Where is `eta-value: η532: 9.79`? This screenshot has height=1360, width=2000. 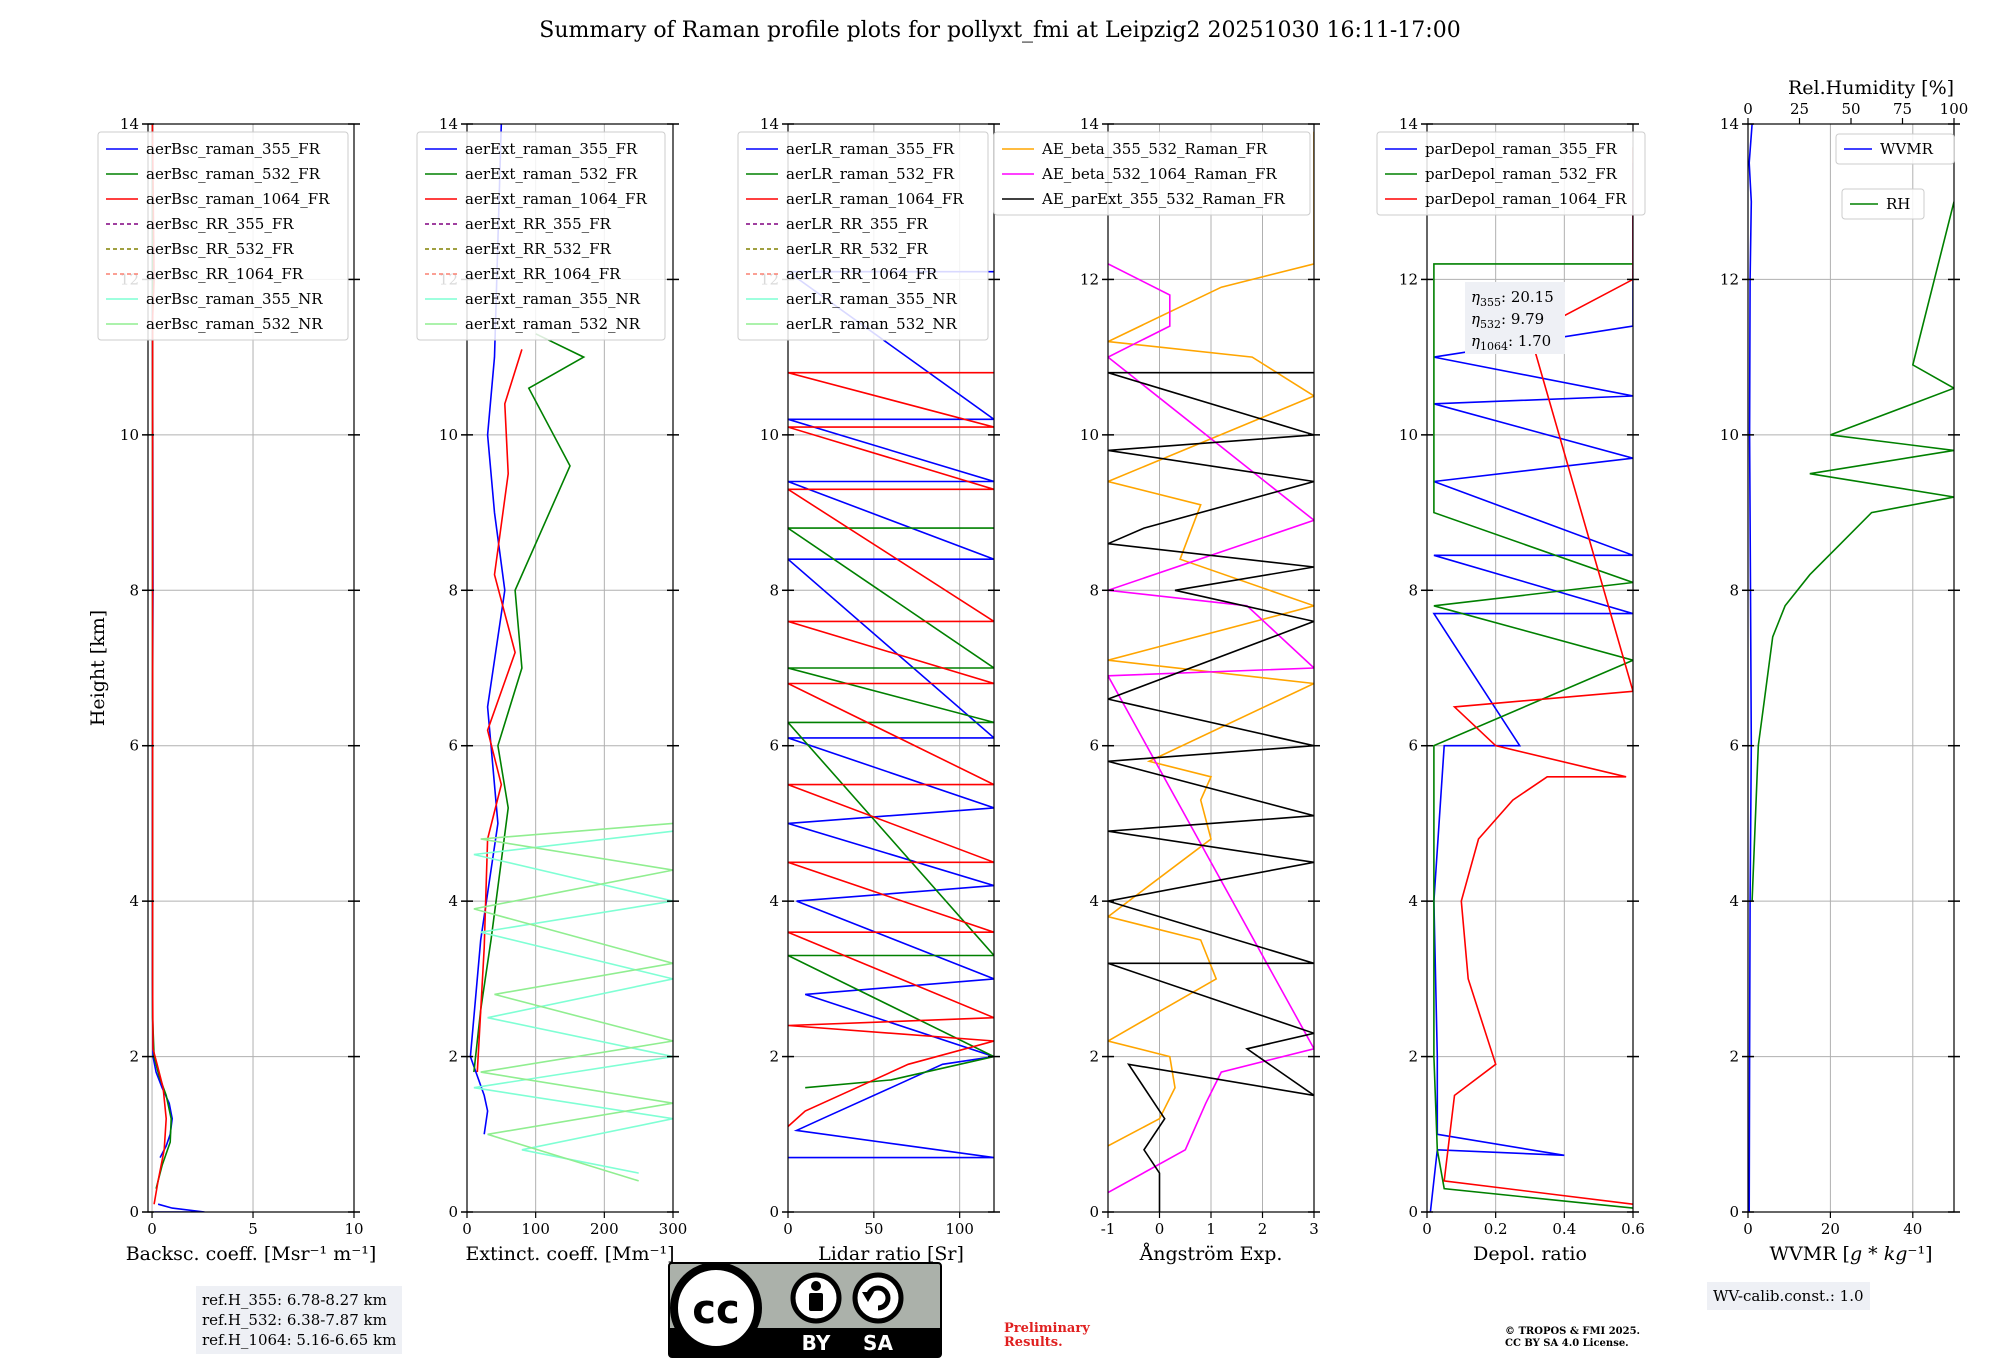
eta-value: η532: 9.79 is located at coordinates (1507, 320).